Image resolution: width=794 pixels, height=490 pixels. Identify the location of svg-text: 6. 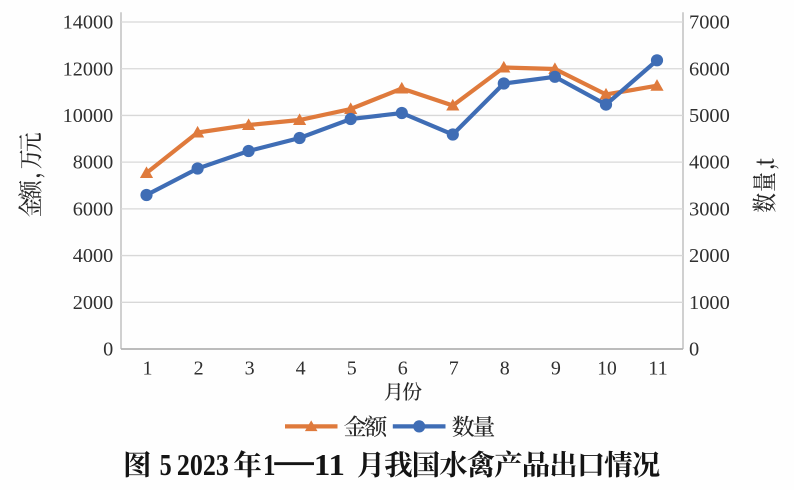
(403, 369).